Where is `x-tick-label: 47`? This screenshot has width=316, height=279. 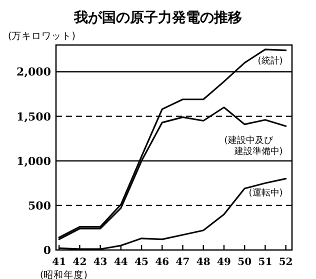
x-tick-label: 47 is located at coordinates (183, 262).